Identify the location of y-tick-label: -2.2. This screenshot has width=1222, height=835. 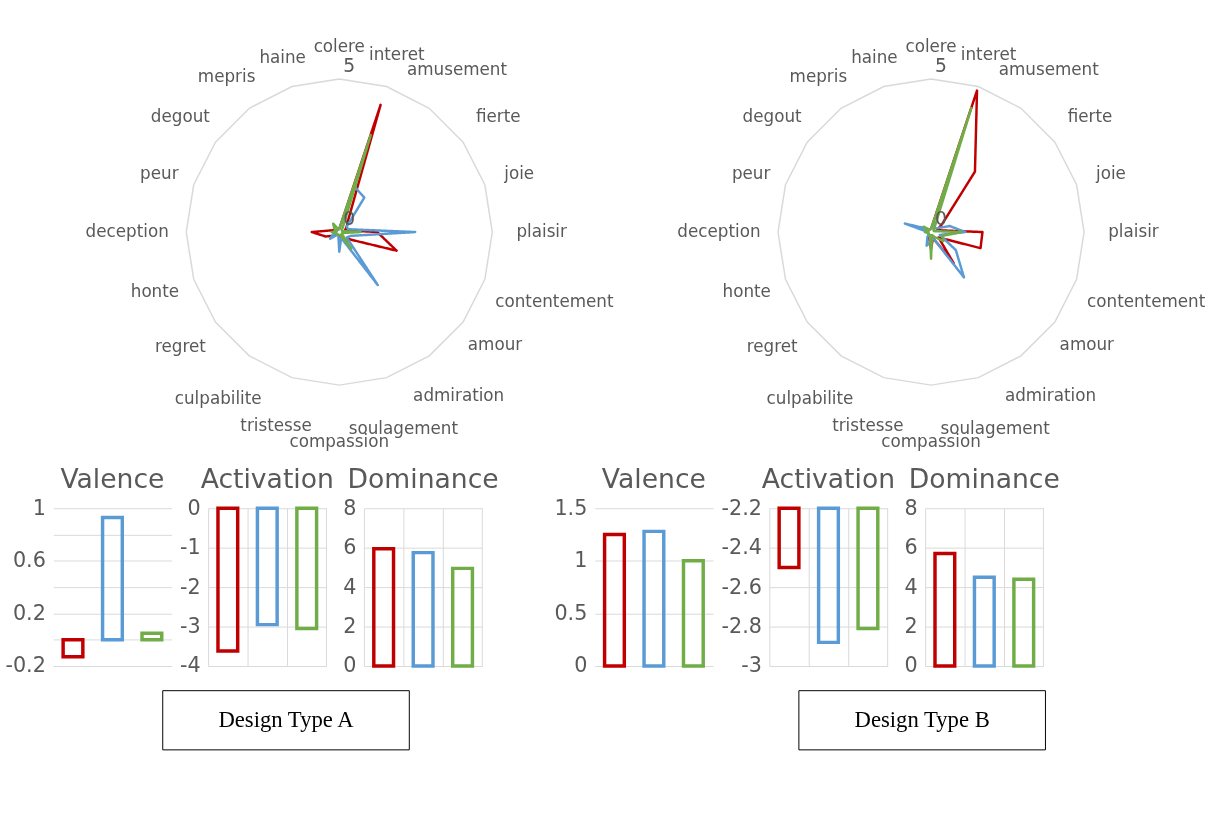
(741, 507).